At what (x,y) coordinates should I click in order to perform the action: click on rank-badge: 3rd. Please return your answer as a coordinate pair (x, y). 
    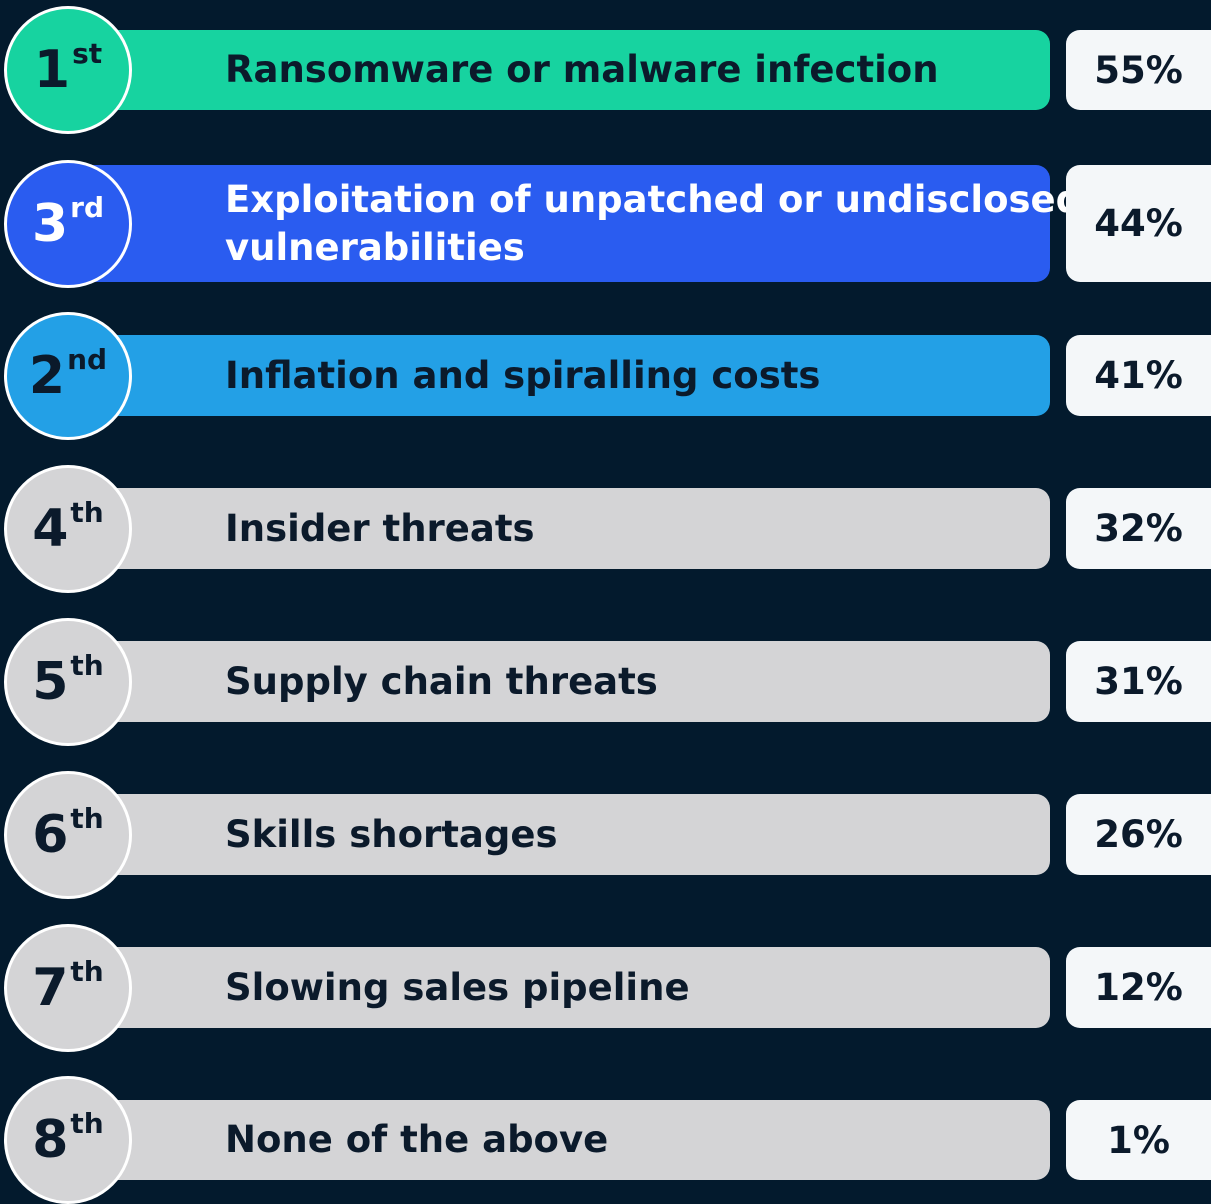
    Looking at the image, I should click on (68, 223).